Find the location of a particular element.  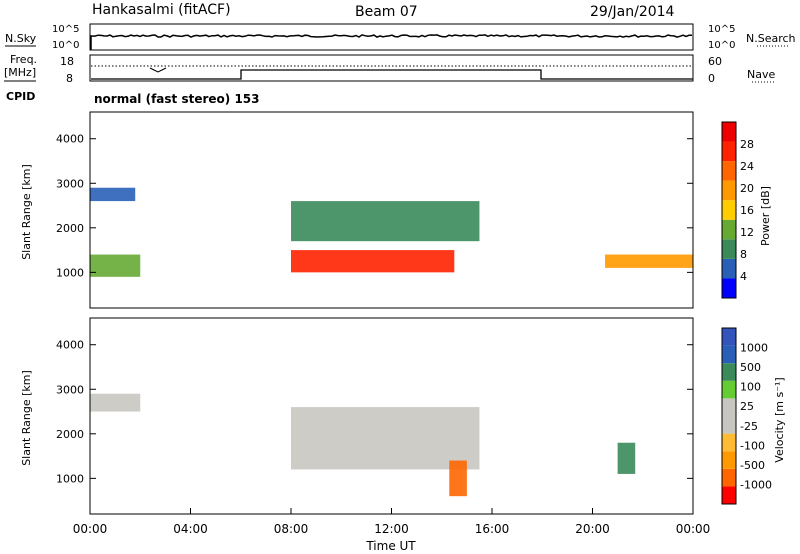

freq-blip is located at coordinates (158, 70).